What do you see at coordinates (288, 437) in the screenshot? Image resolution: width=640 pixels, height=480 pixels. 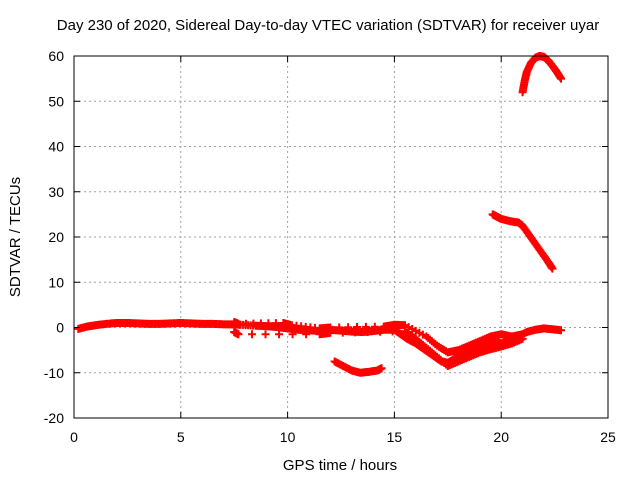 I see `x-tick-label: 10` at bounding box center [288, 437].